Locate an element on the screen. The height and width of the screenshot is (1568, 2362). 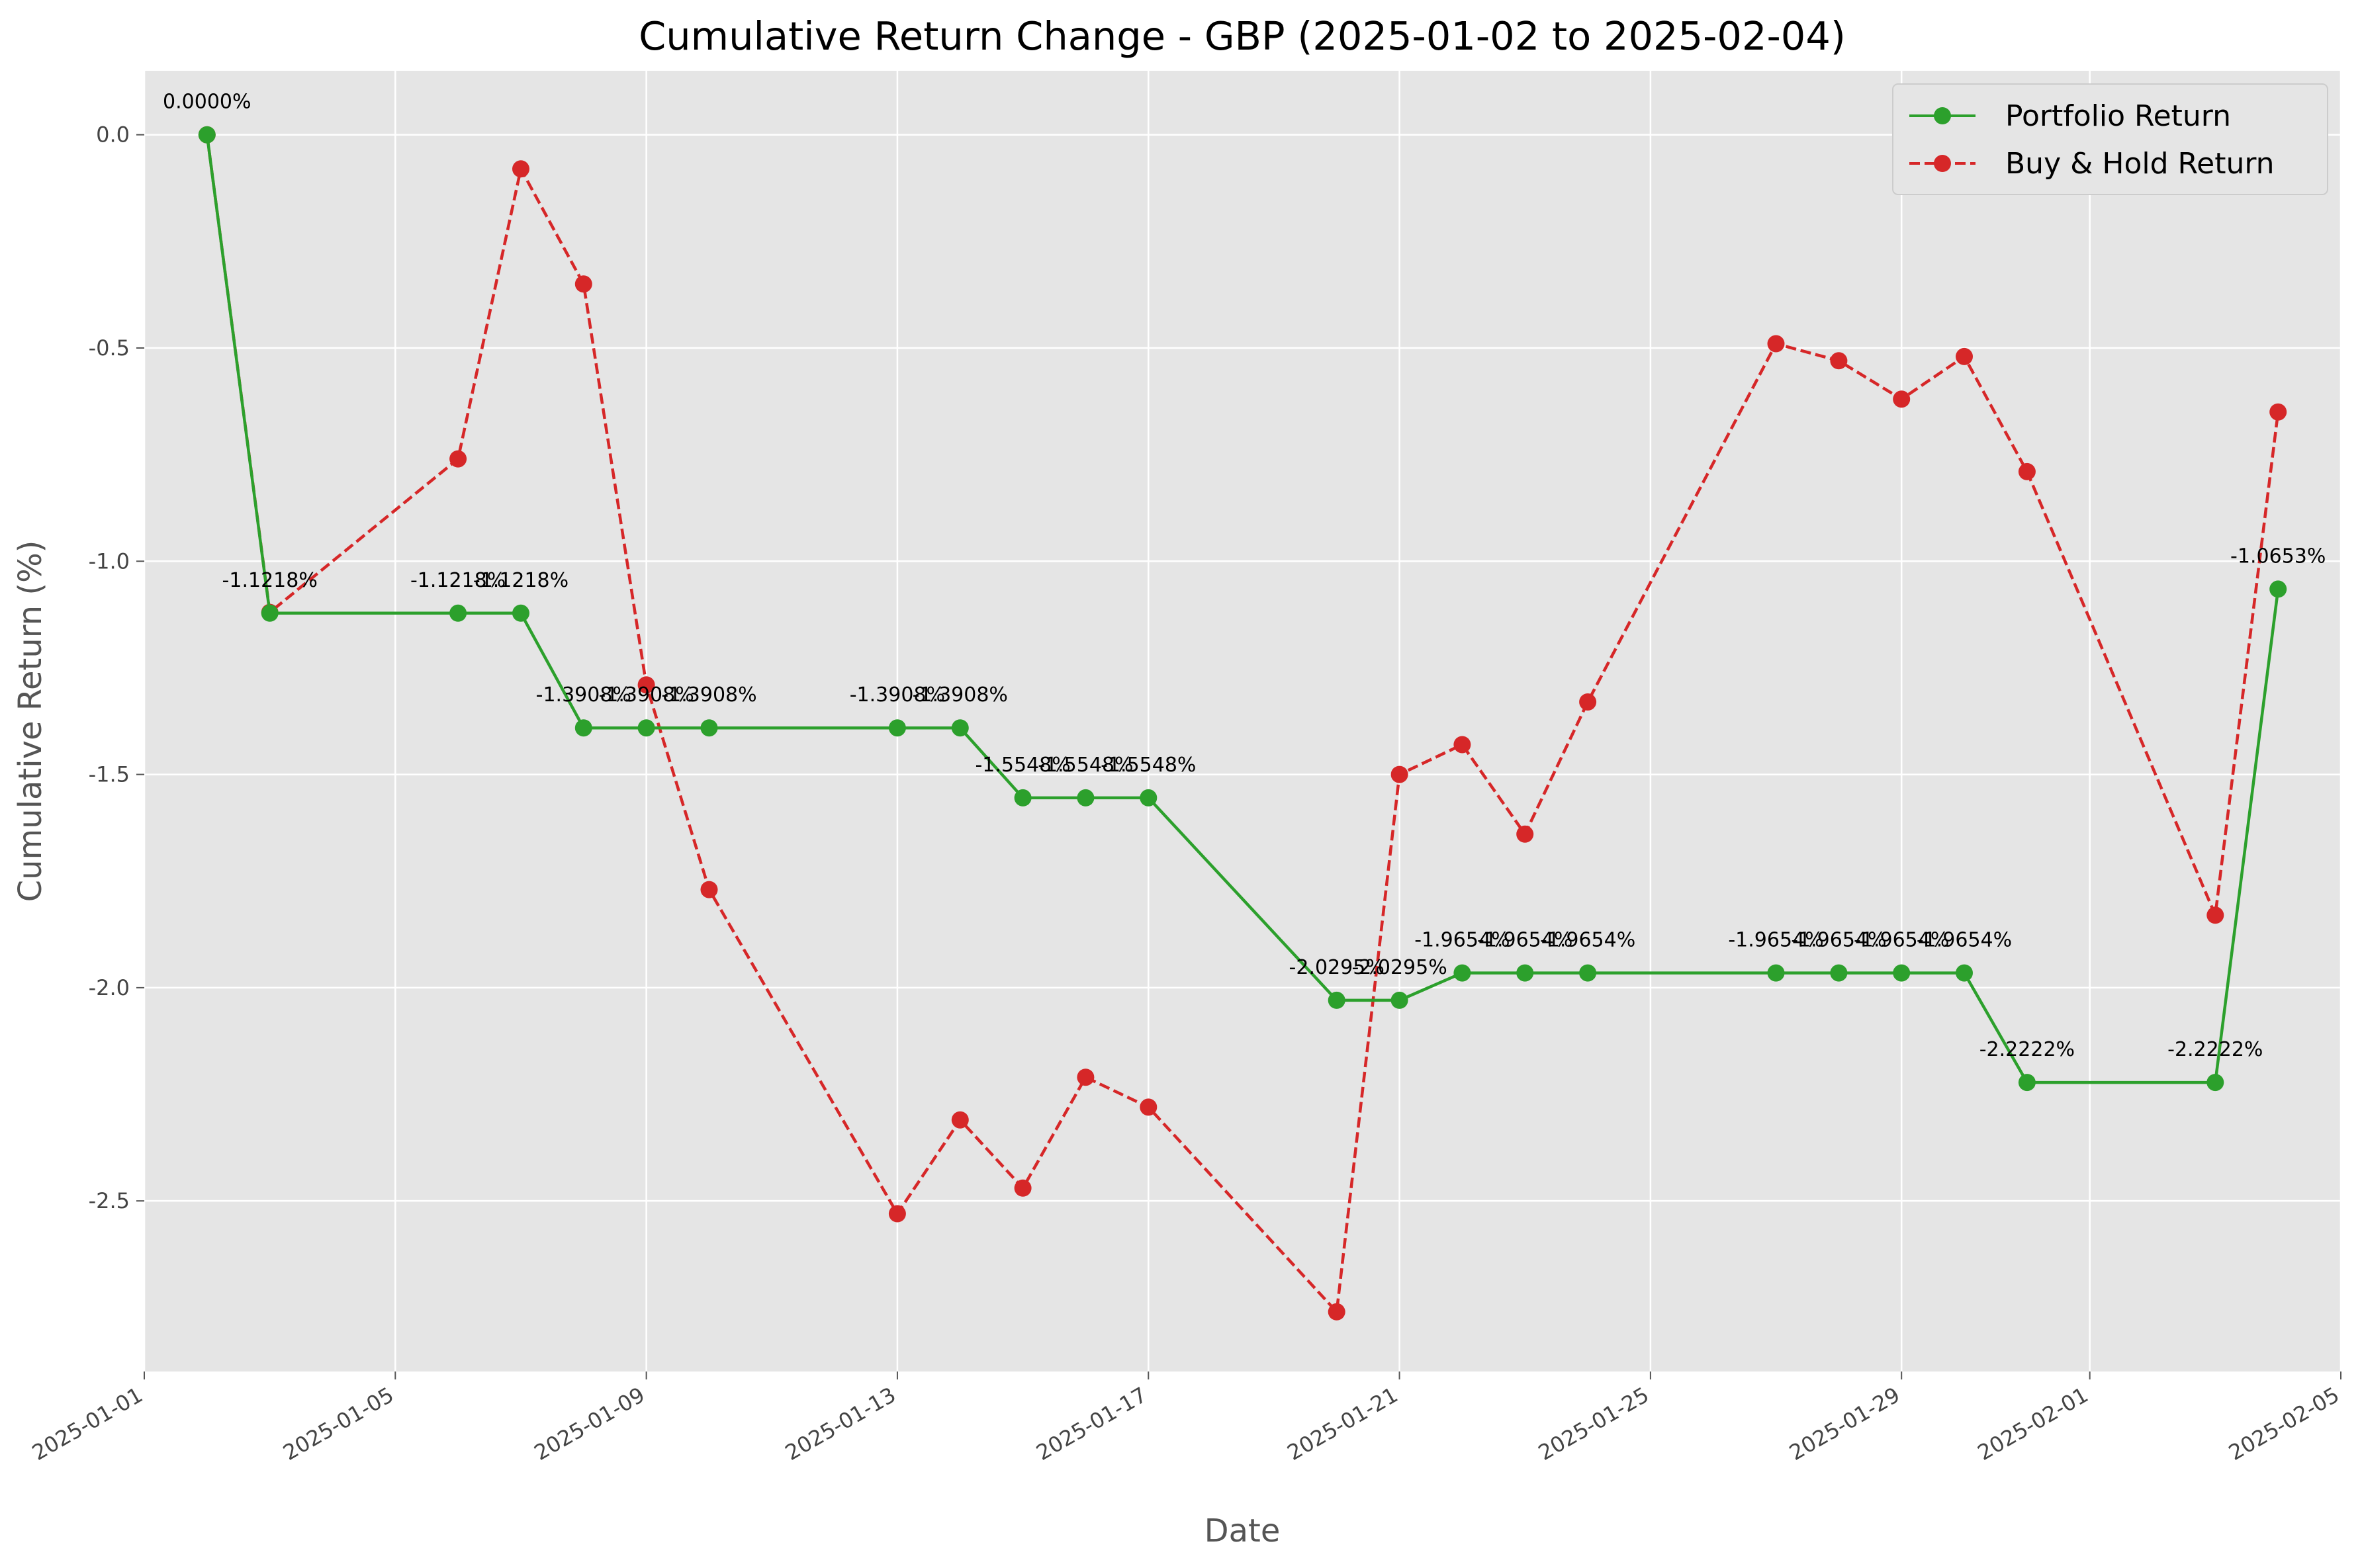
legend-label-portfolio-return: Portfolio Return is located at coordinates (2118, 116).